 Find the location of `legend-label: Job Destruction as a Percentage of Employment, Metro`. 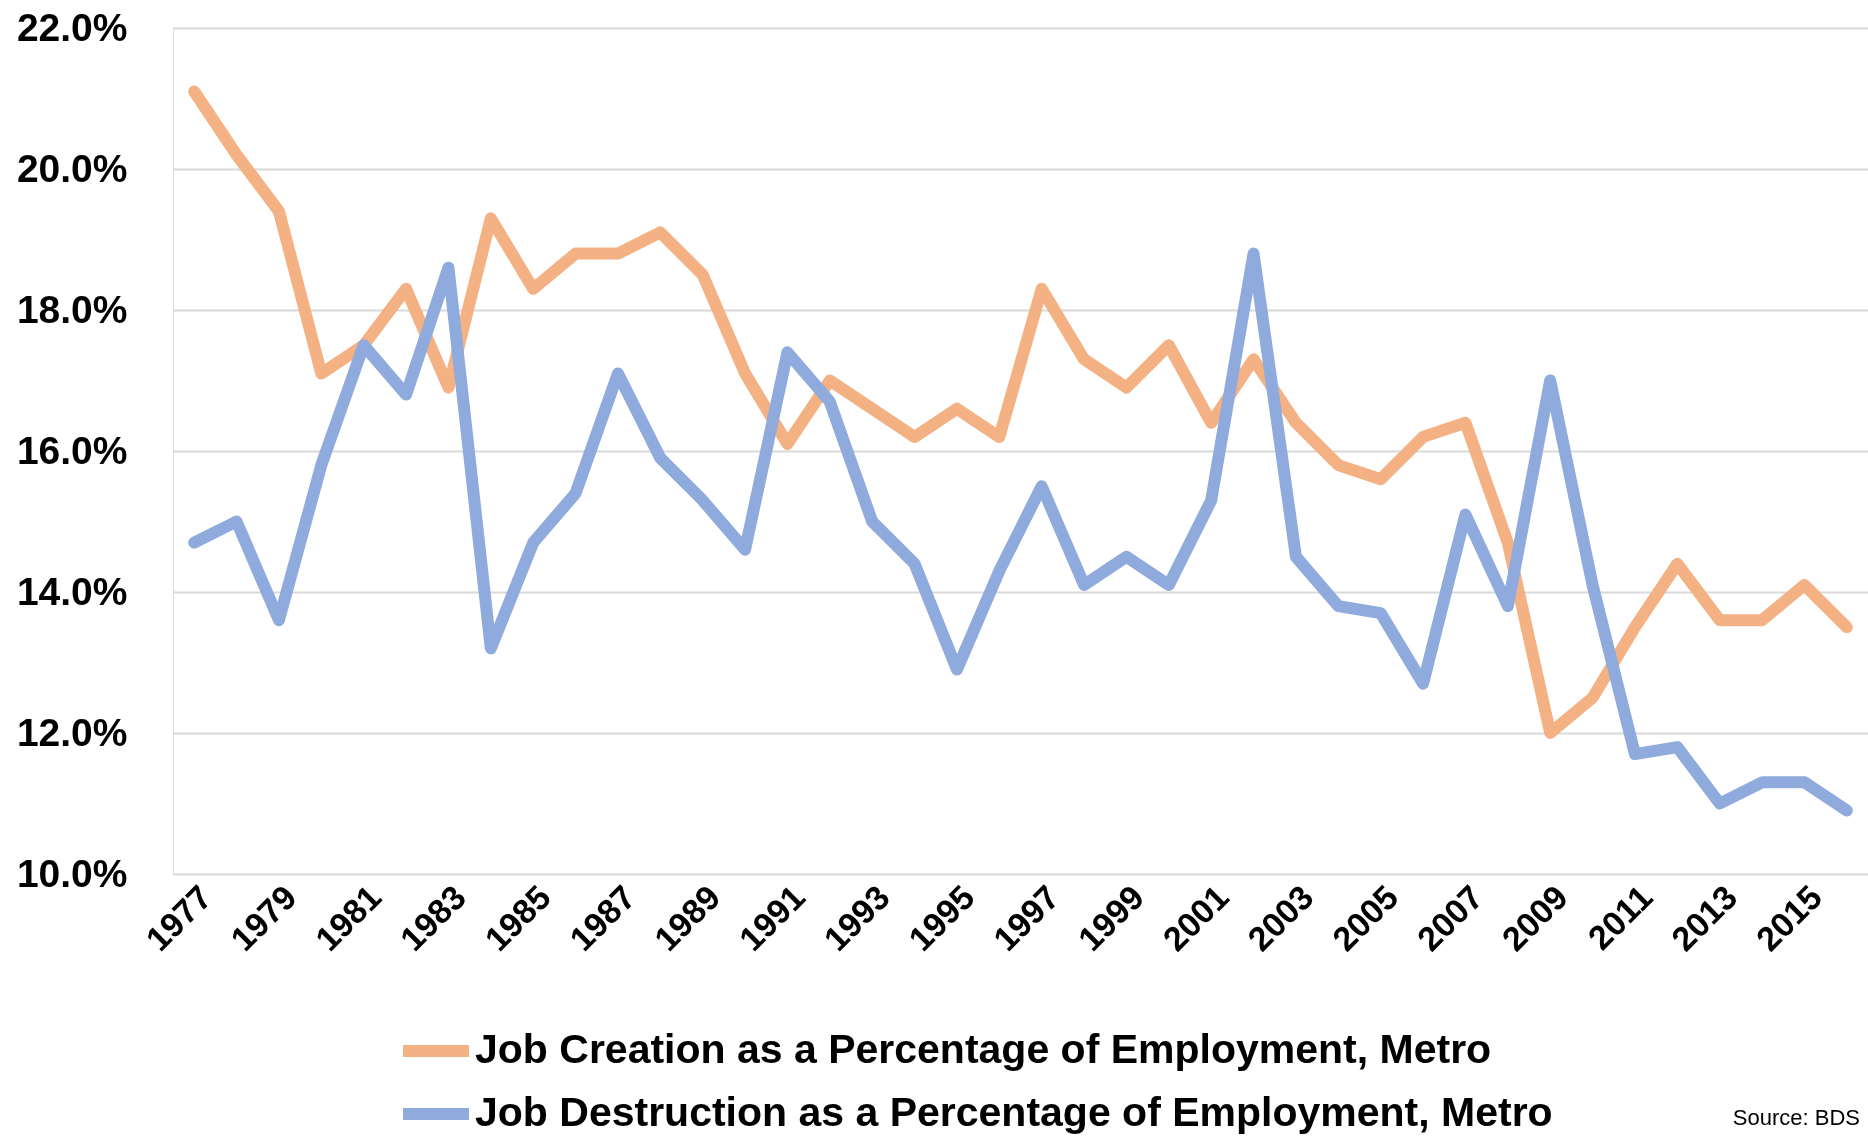

legend-label: Job Destruction as a Percentage of Employment, Metro is located at coordinates (1014, 1112).